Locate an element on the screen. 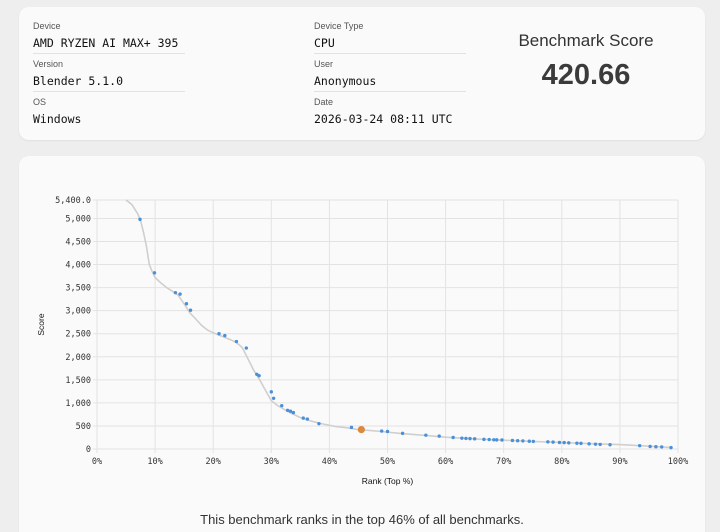  x-tick-label: 90% is located at coordinates (619, 462).